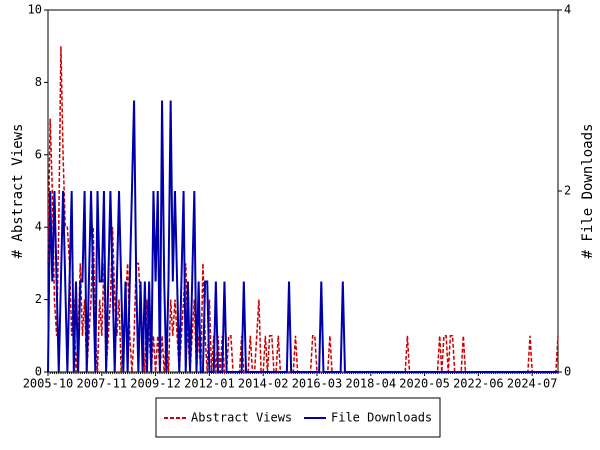 The width and height of the screenshot is (600, 450). Describe the element at coordinates (38, 154) in the screenshot. I see `y-tick-label: 6` at that location.